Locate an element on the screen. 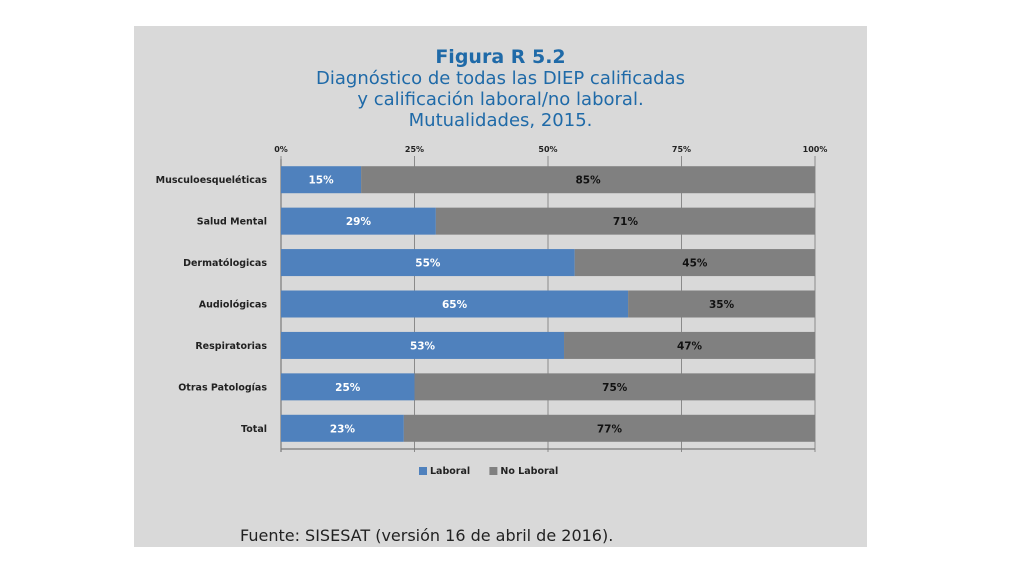 Image resolution: width=1024 pixels, height=576 pixels. data-label: 77% is located at coordinates (610, 429).